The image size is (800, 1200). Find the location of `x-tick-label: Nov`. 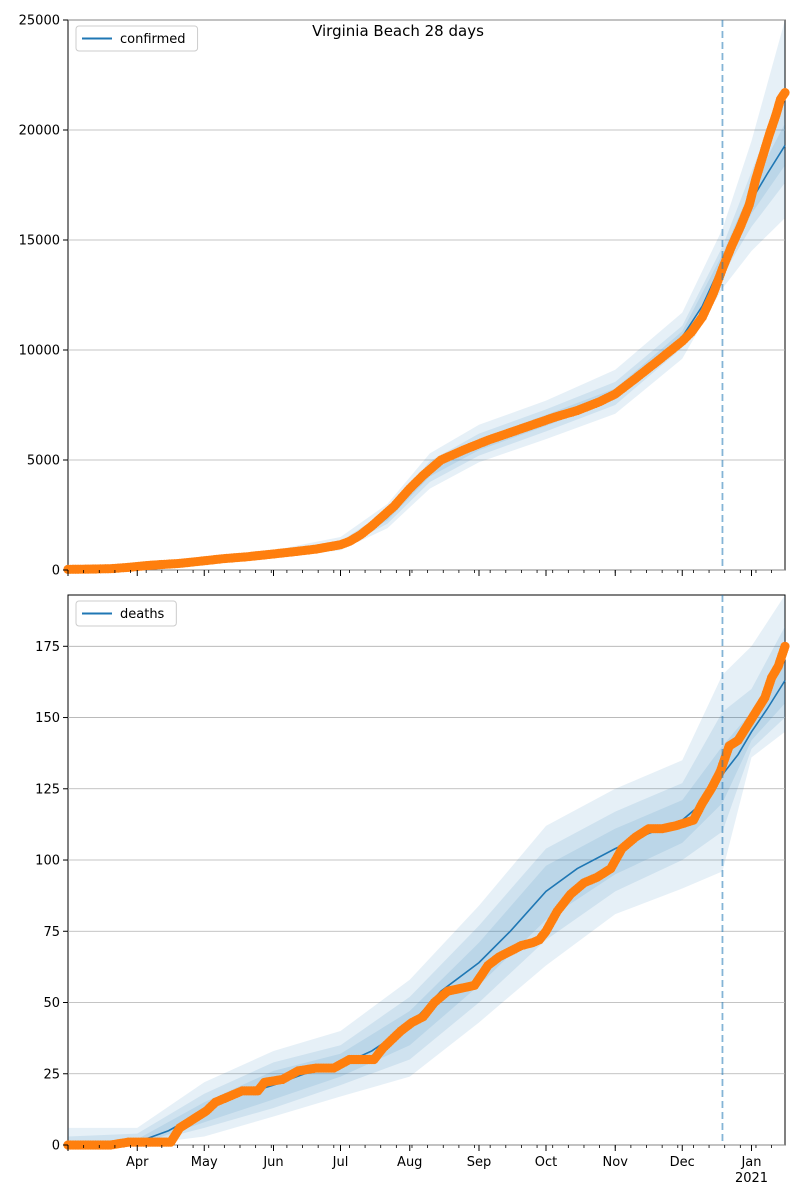

x-tick-label: Nov is located at coordinates (616, 1162).